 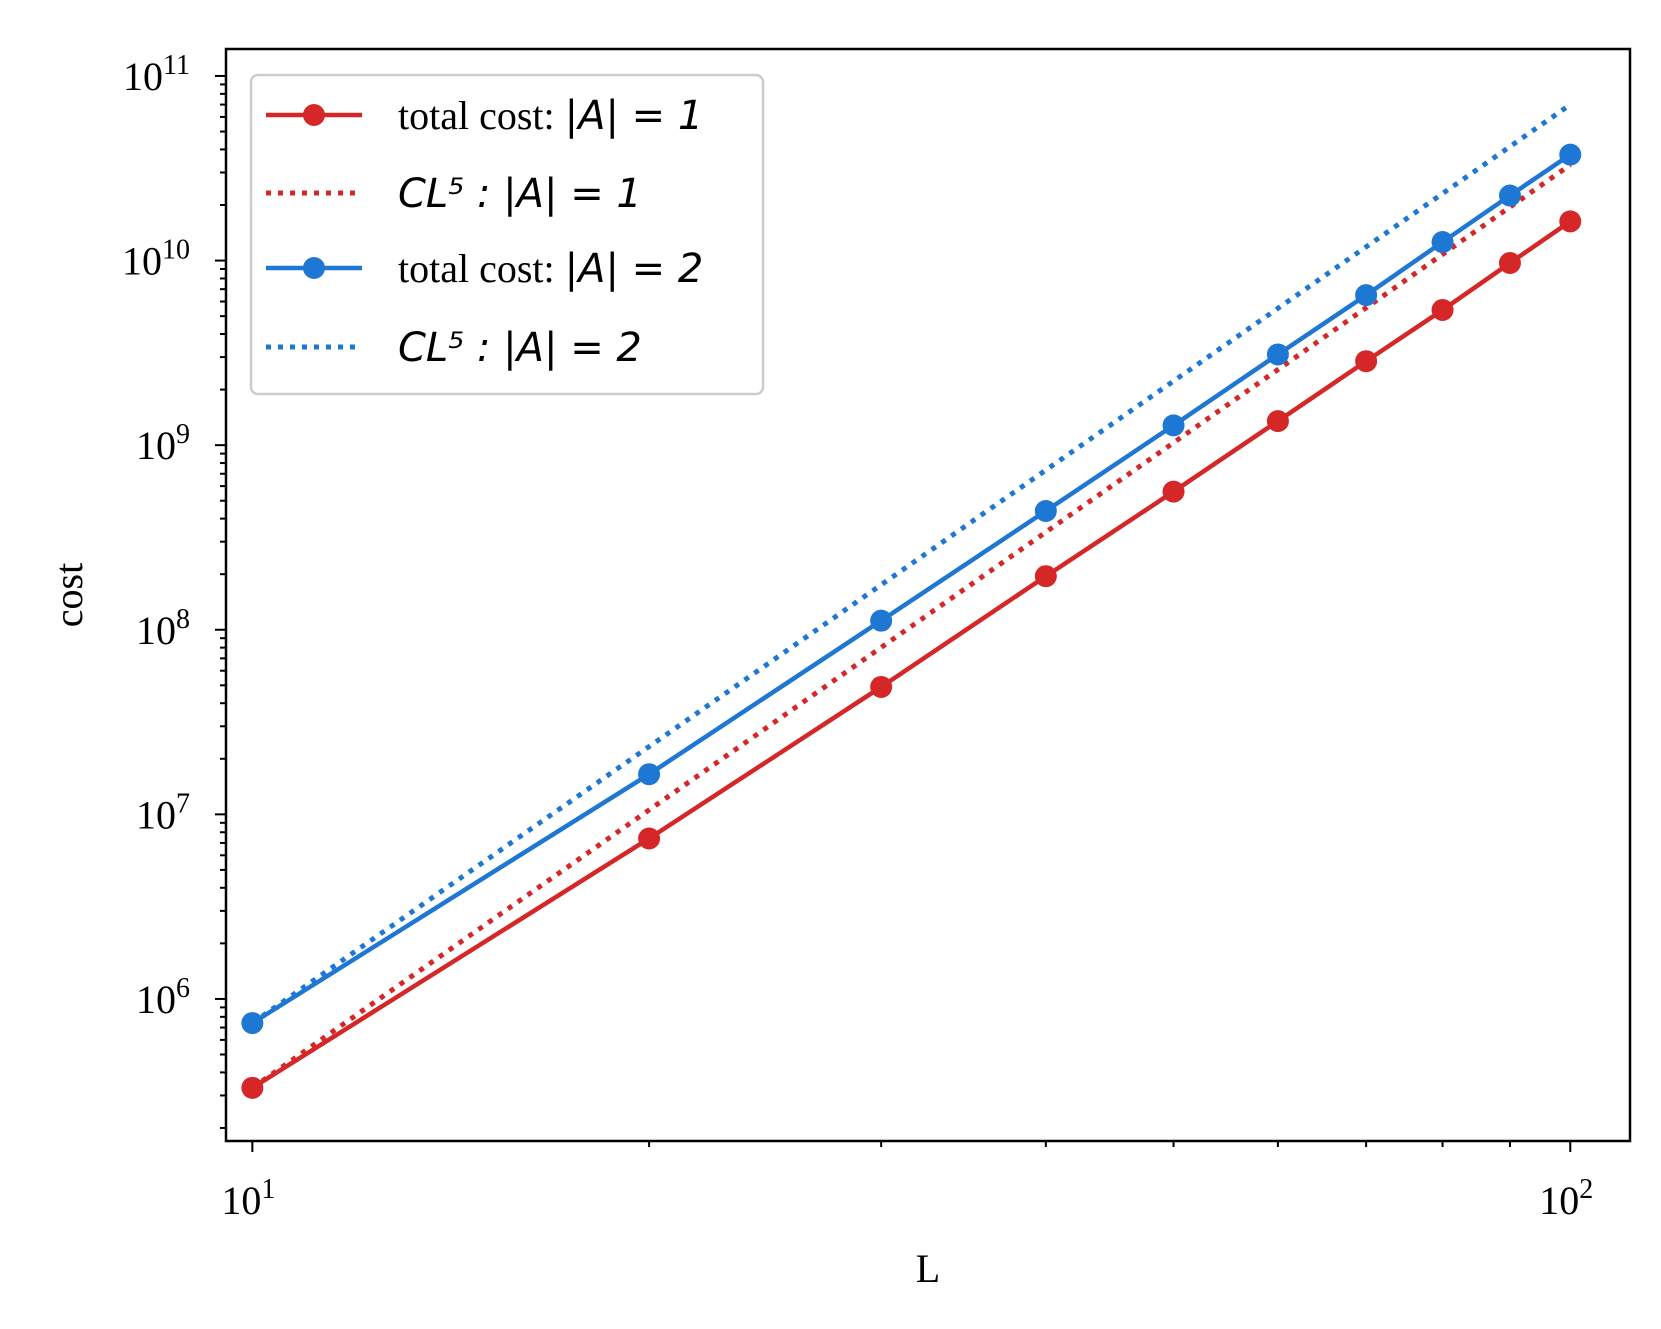 What do you see at coordinates (649, 774) in the screenshot?
I see `data-point-a2-L20` at bounding box center [649, 774].